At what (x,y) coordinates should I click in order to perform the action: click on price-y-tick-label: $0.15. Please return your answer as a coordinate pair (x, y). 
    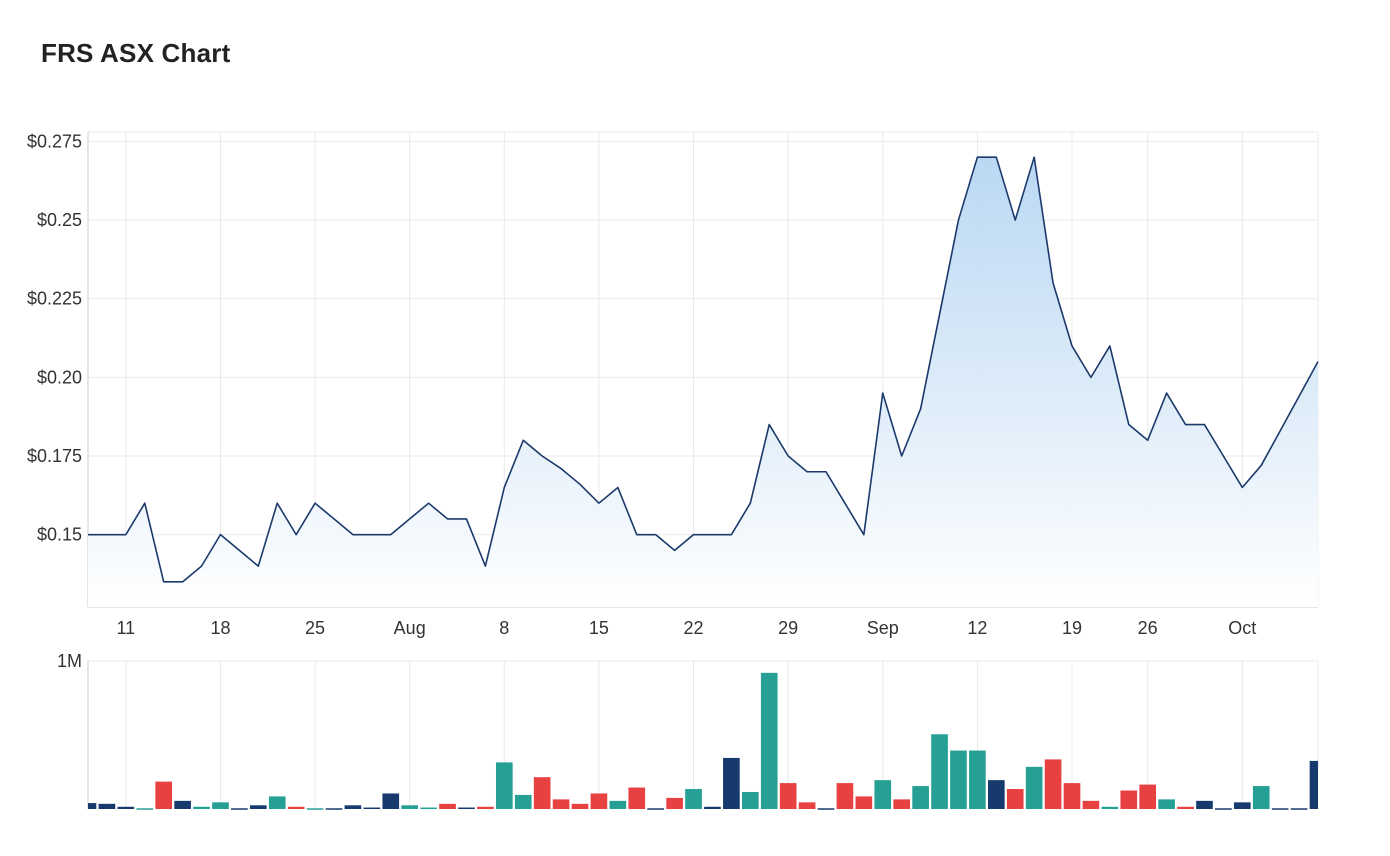
    Looking at the image, I should click on (59, 535).